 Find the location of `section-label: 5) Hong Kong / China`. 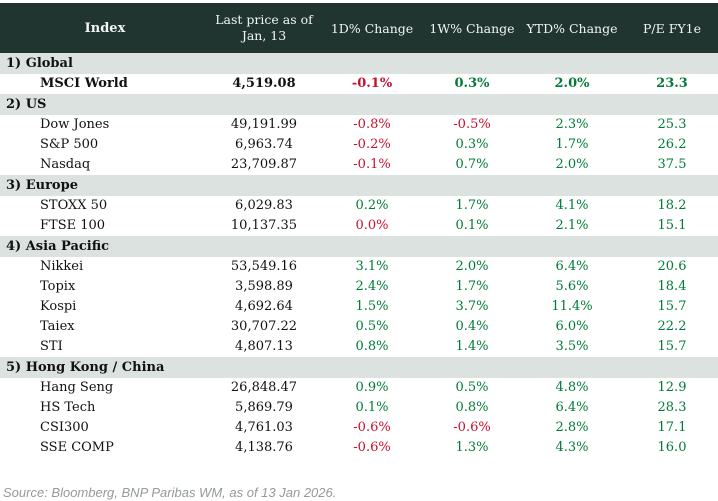

section-label: 5) Hong Kong / China is located at coordinates (85, 367).